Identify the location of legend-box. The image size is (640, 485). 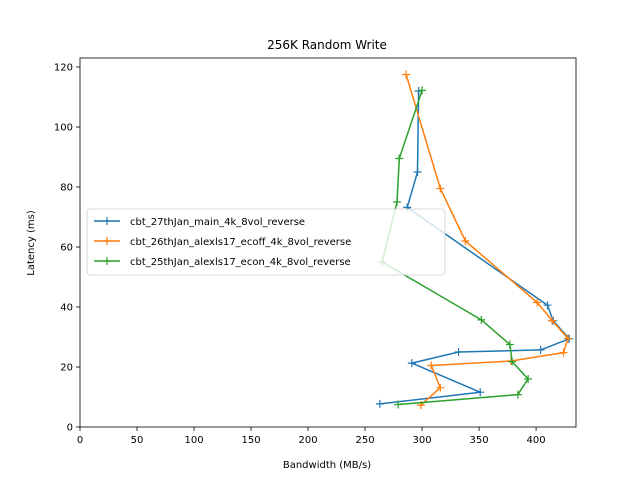
(266, 242).